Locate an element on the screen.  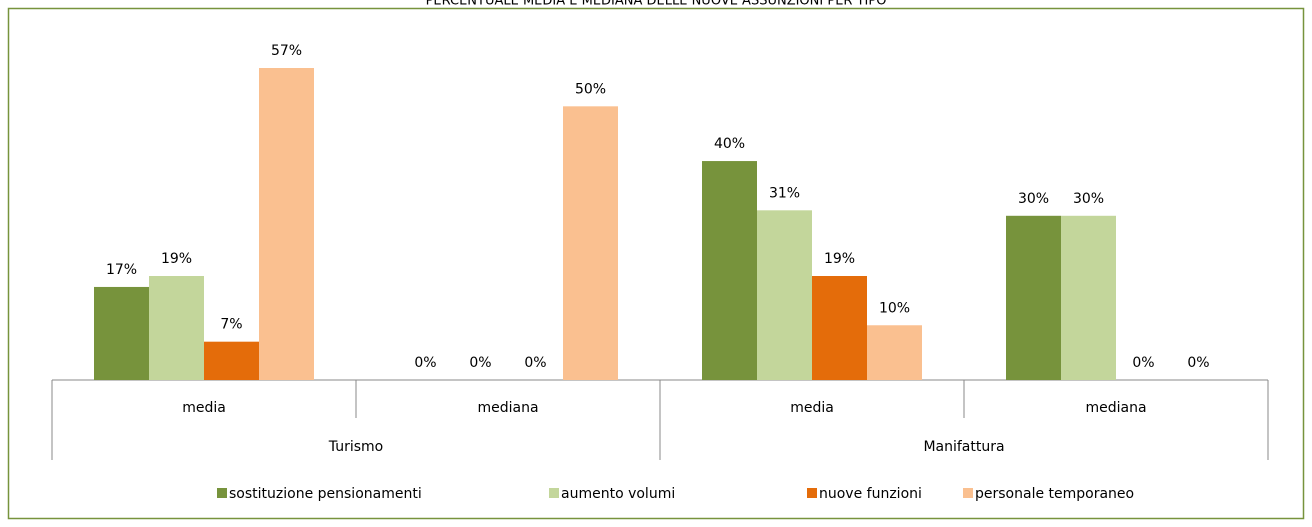
legend-label: personale temporaneo is located at coordinates (1054, 494).